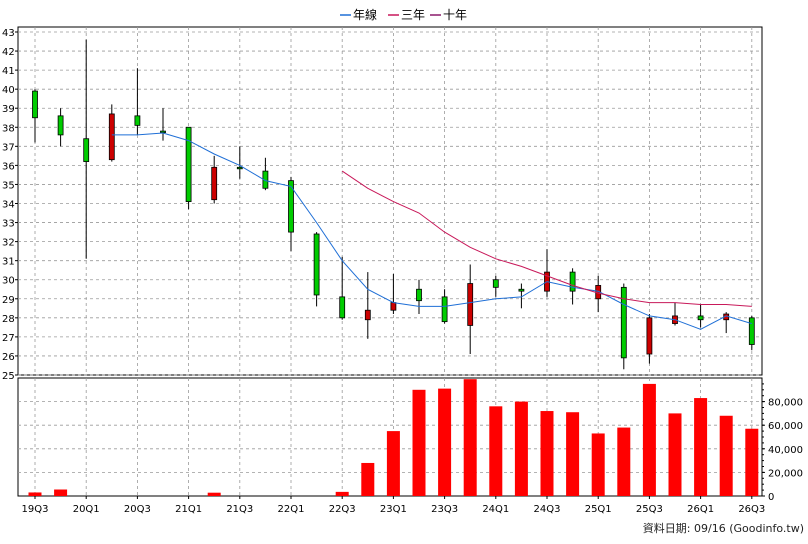  Describe the element at coordinates (455, 15) in the screenshot. I see `legend-label: 十年` at that location.